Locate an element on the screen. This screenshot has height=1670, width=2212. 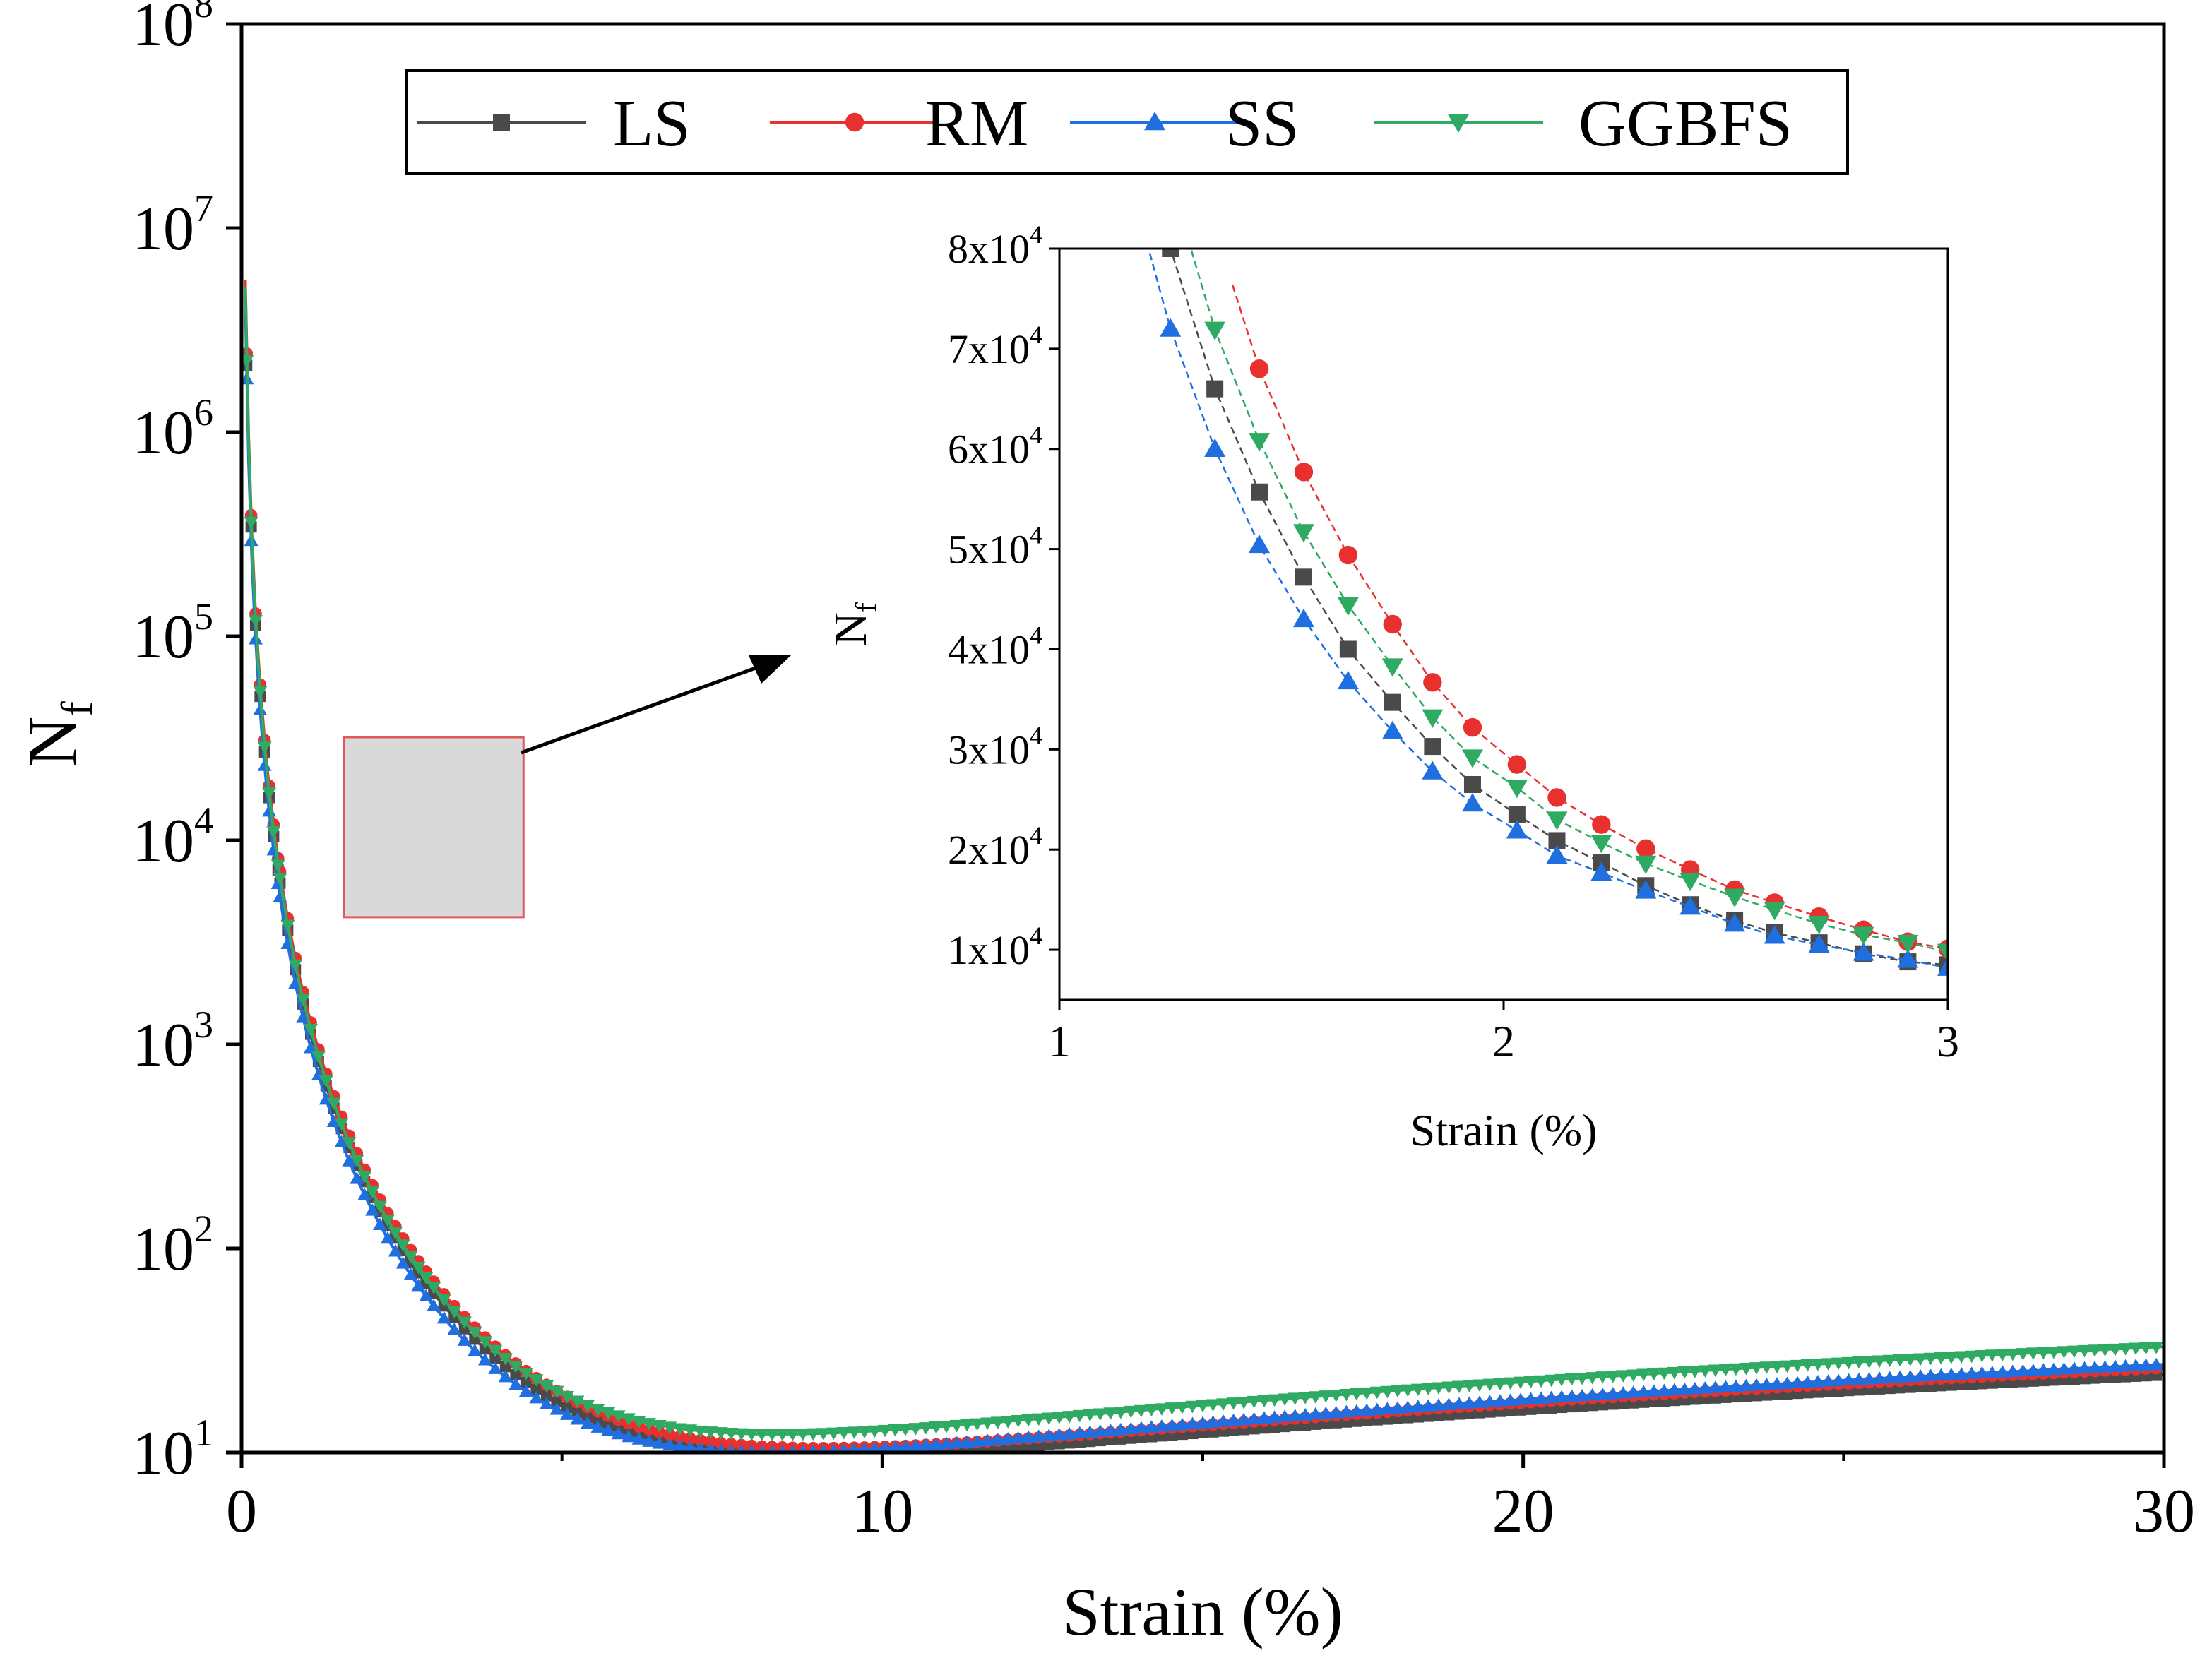
y-tick-label: 102 is located at coordinates (172, 1245).